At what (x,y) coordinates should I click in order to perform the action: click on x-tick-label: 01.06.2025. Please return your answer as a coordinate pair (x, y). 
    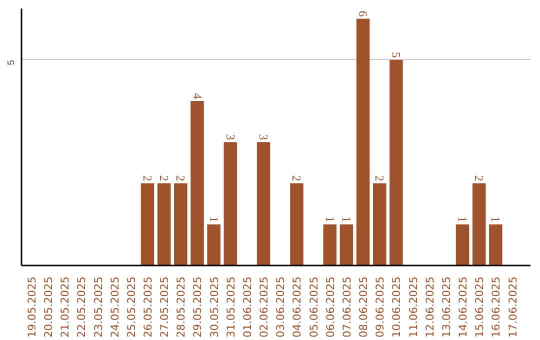
    Looking at the image, I should click on (247, 307).